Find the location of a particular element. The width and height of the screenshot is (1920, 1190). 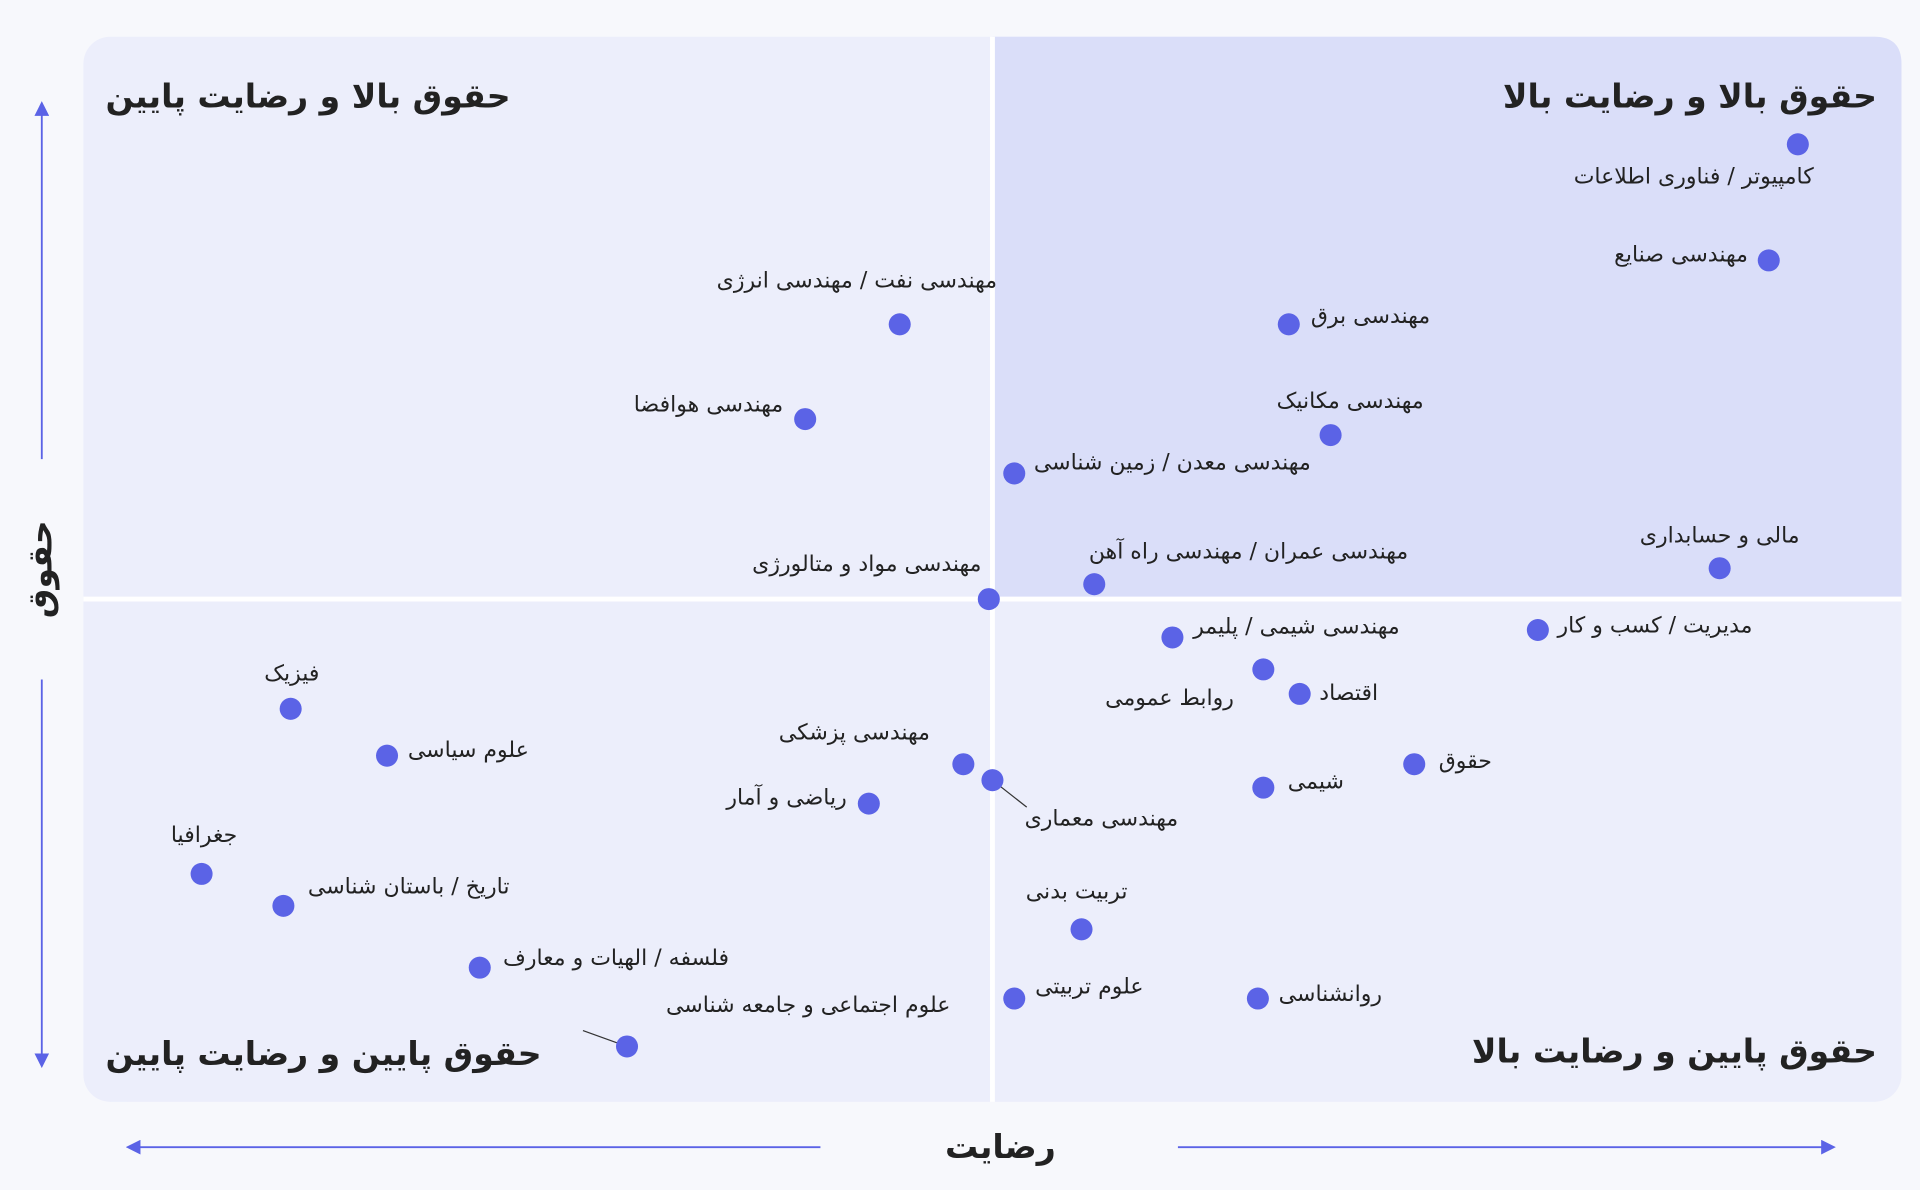

point-label: شیمی is located at coordinates (1316, 782).